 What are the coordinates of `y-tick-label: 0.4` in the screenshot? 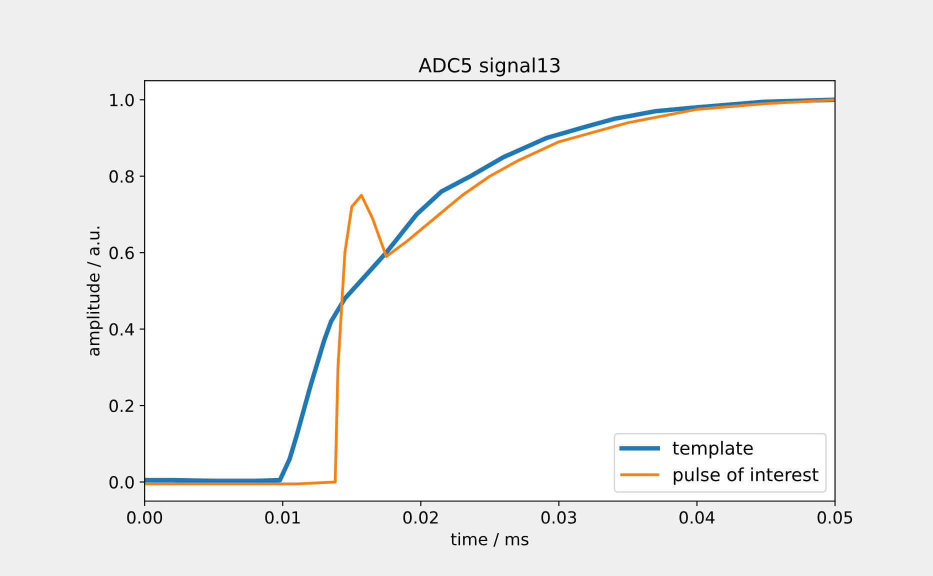 It's located at (121, 329).